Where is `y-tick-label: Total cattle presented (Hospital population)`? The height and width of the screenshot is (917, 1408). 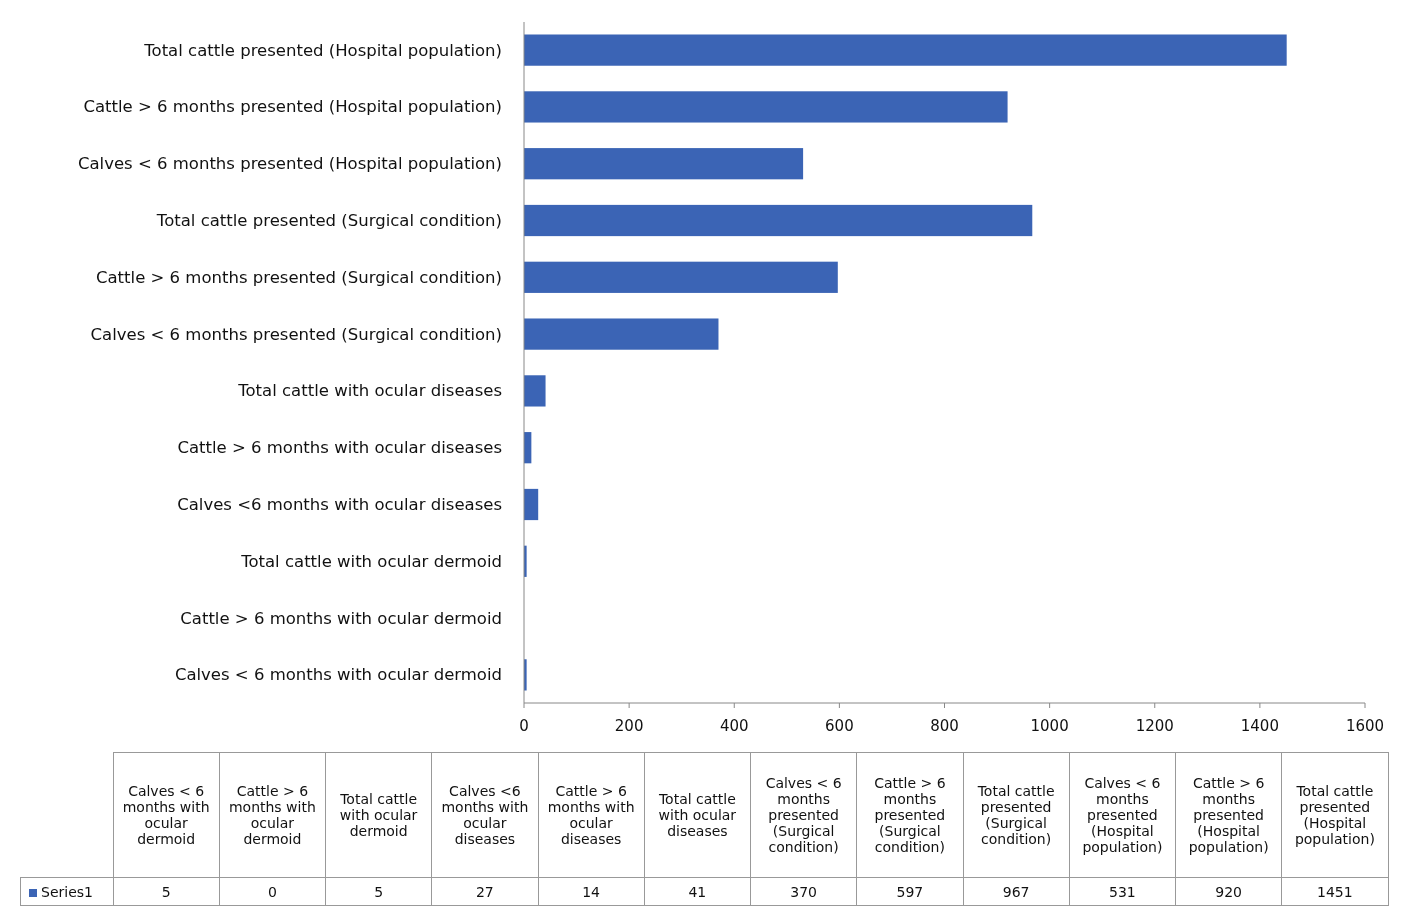
y-tick-label: Total cattle presented (Hospital population) is located at coordinates (322, 50).